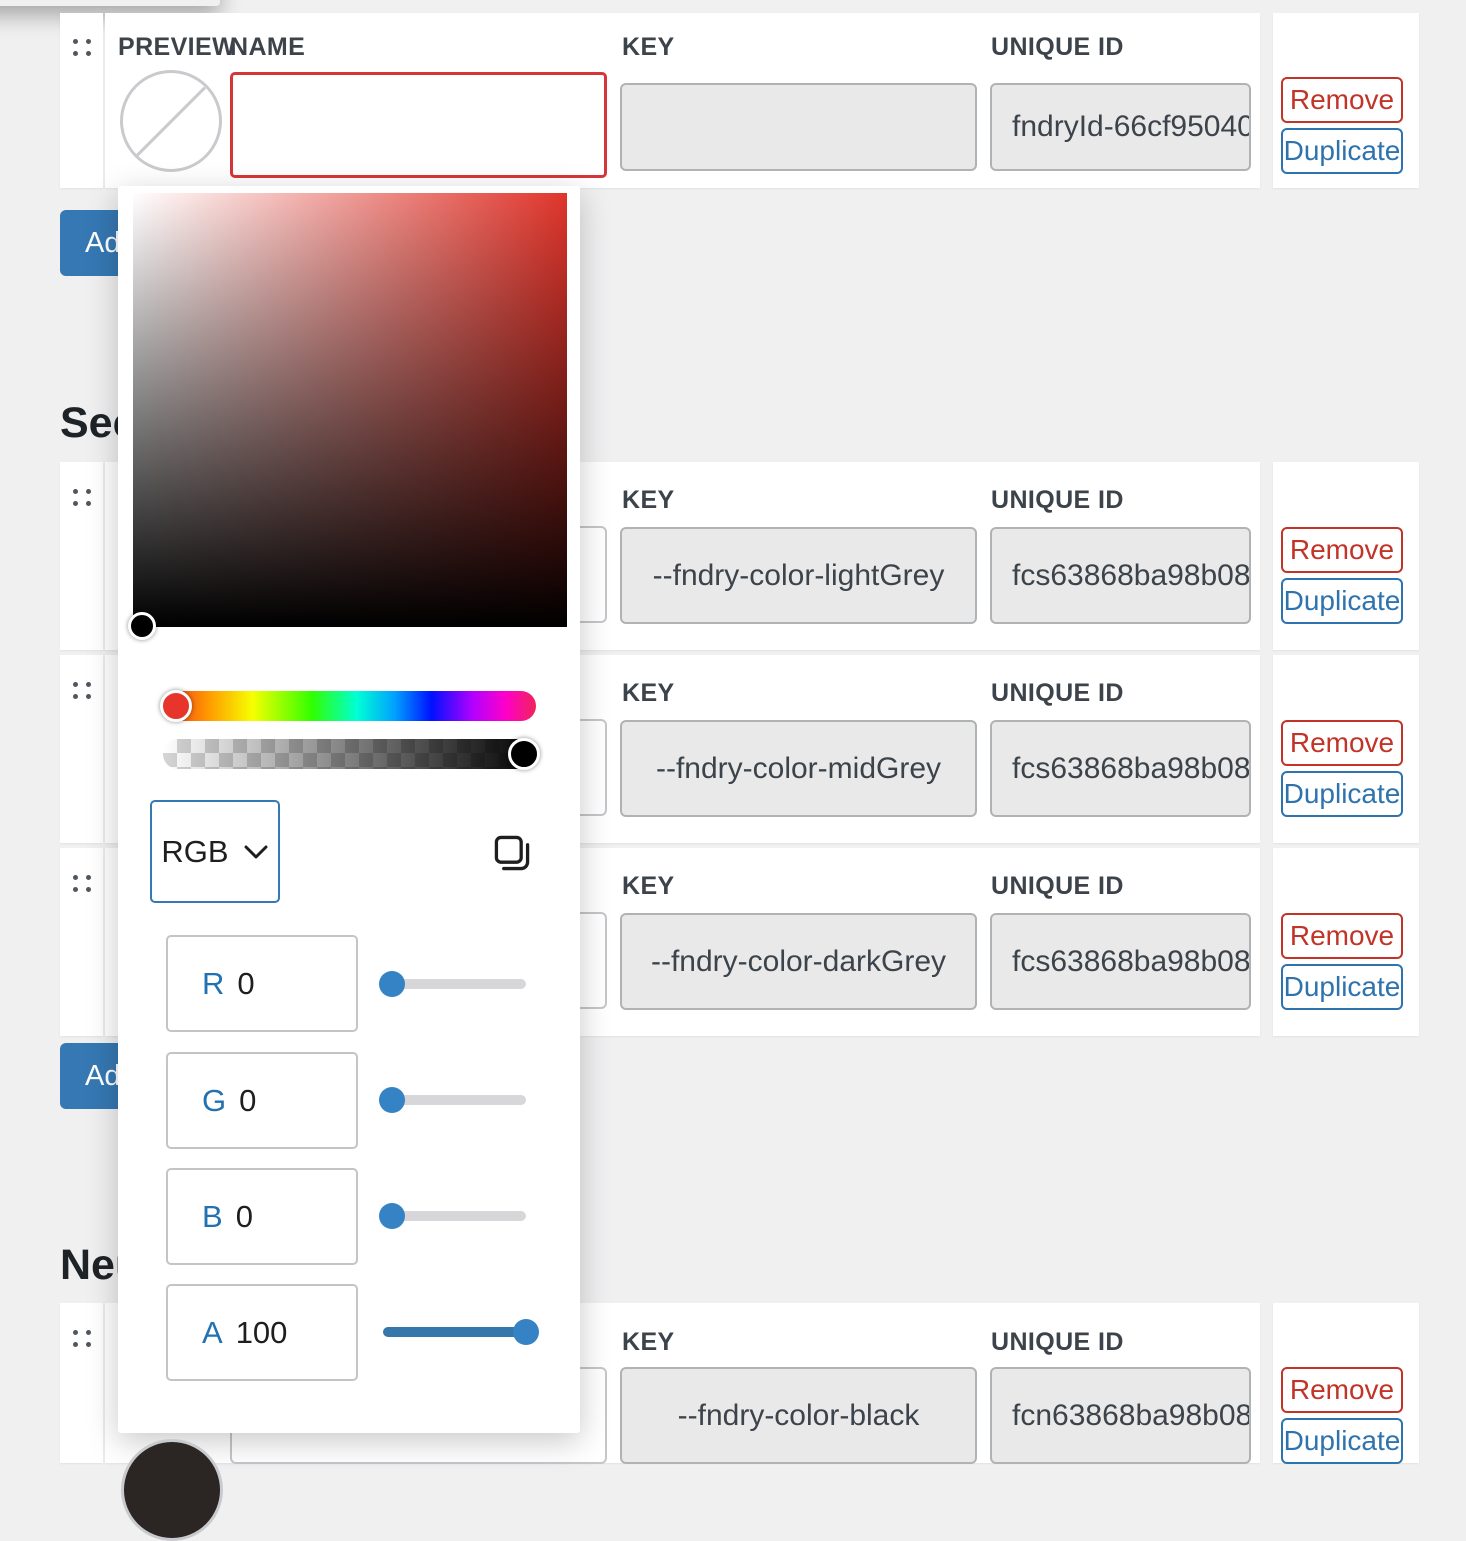  I want to click on slash-icon, so click(171, 121).